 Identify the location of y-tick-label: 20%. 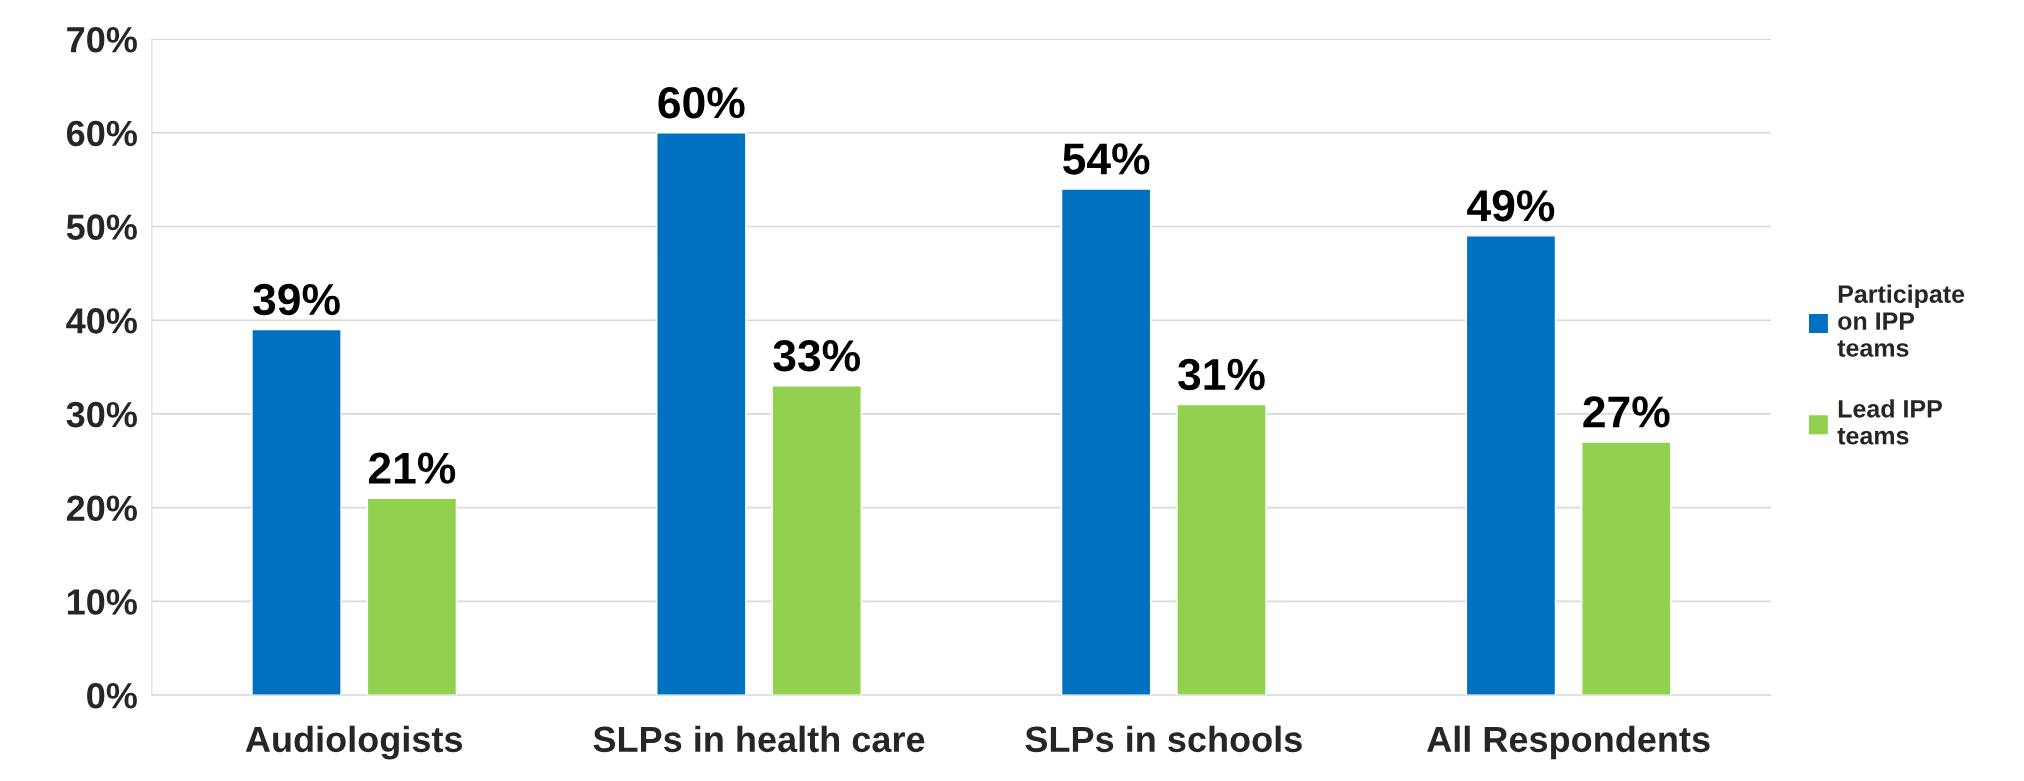
(101, 508).